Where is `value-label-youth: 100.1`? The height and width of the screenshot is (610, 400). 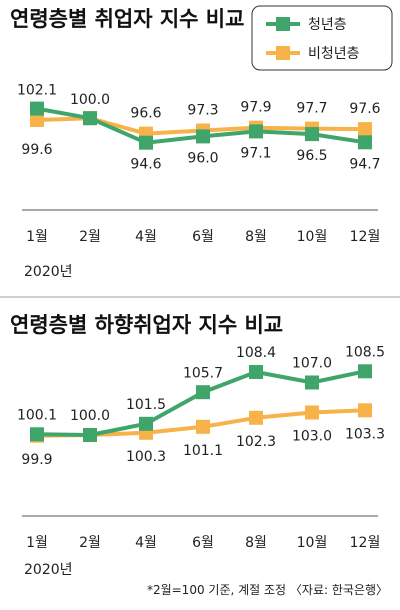 value-label-youth: 100.1 is located at coordinates (37, 415).